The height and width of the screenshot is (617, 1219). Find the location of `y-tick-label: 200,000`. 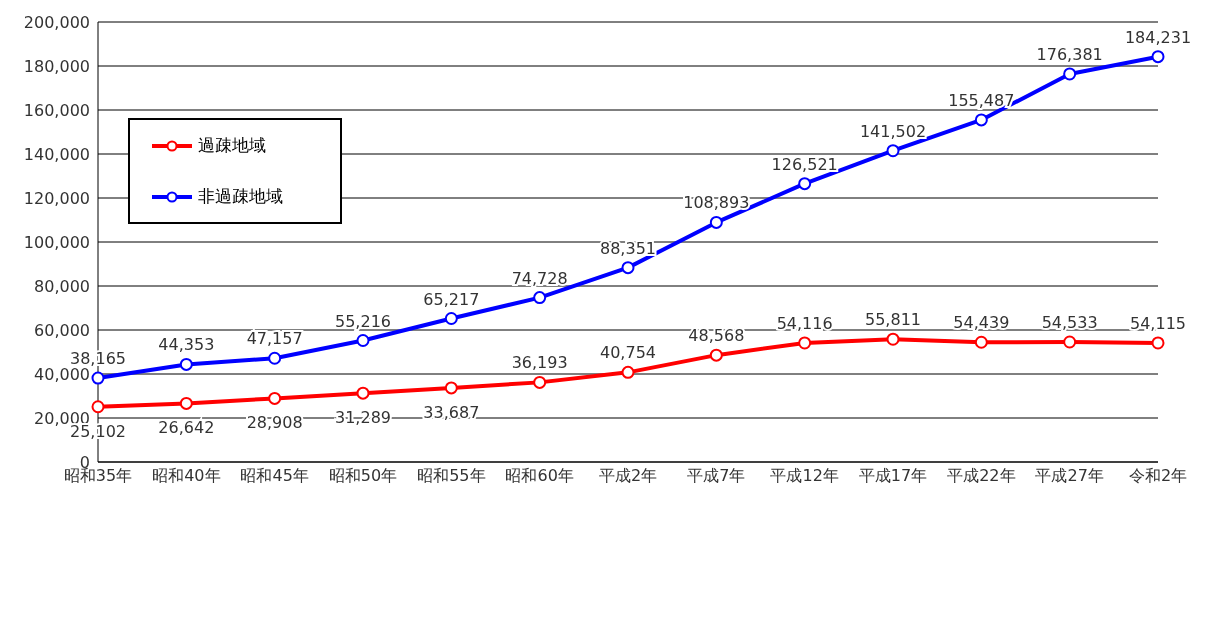

y-tick-label: 200,000 is located at coordinates (56, 22).